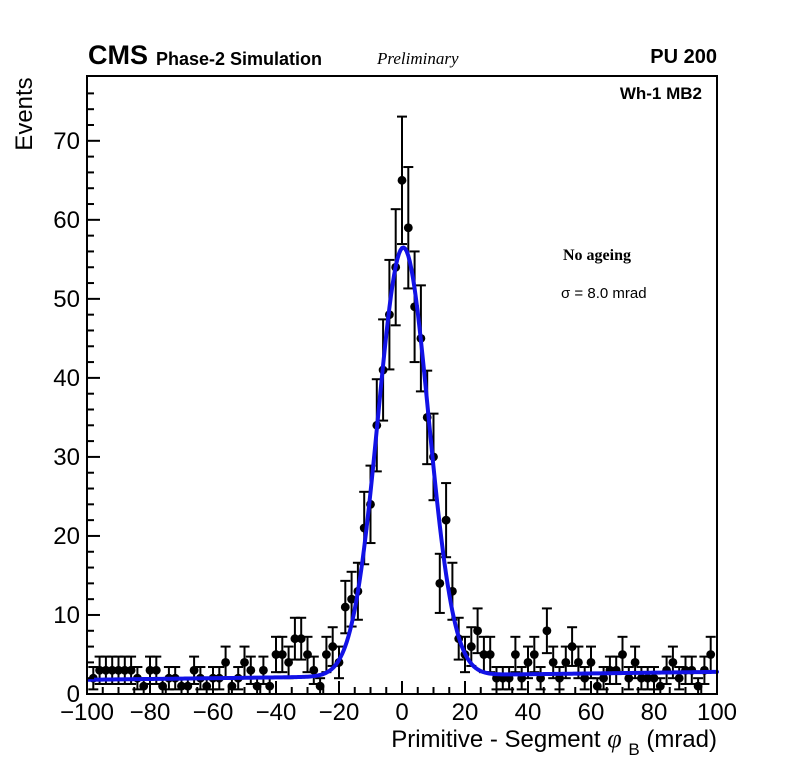 This screenshot has height=772, width=796. I want to click on sigma-value-label: σ = 8.0 mrad, so click(604, 293).